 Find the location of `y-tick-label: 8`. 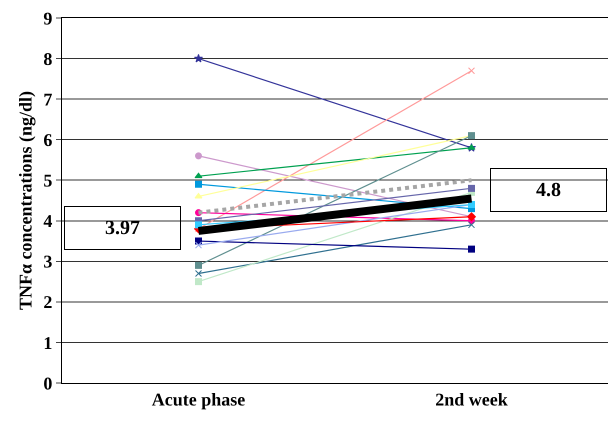

y-tick-label: 8 is located at coordinates (47, 58).